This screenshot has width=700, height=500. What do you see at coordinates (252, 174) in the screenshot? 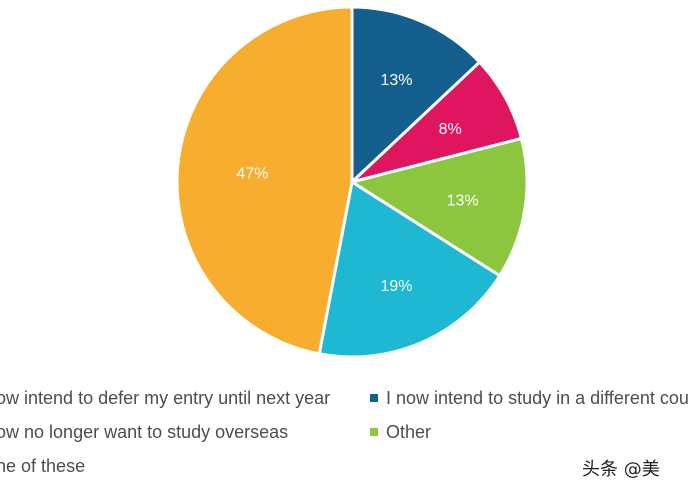
I see `slice-data-label-5: 47%` at bounding box center [252, 174].